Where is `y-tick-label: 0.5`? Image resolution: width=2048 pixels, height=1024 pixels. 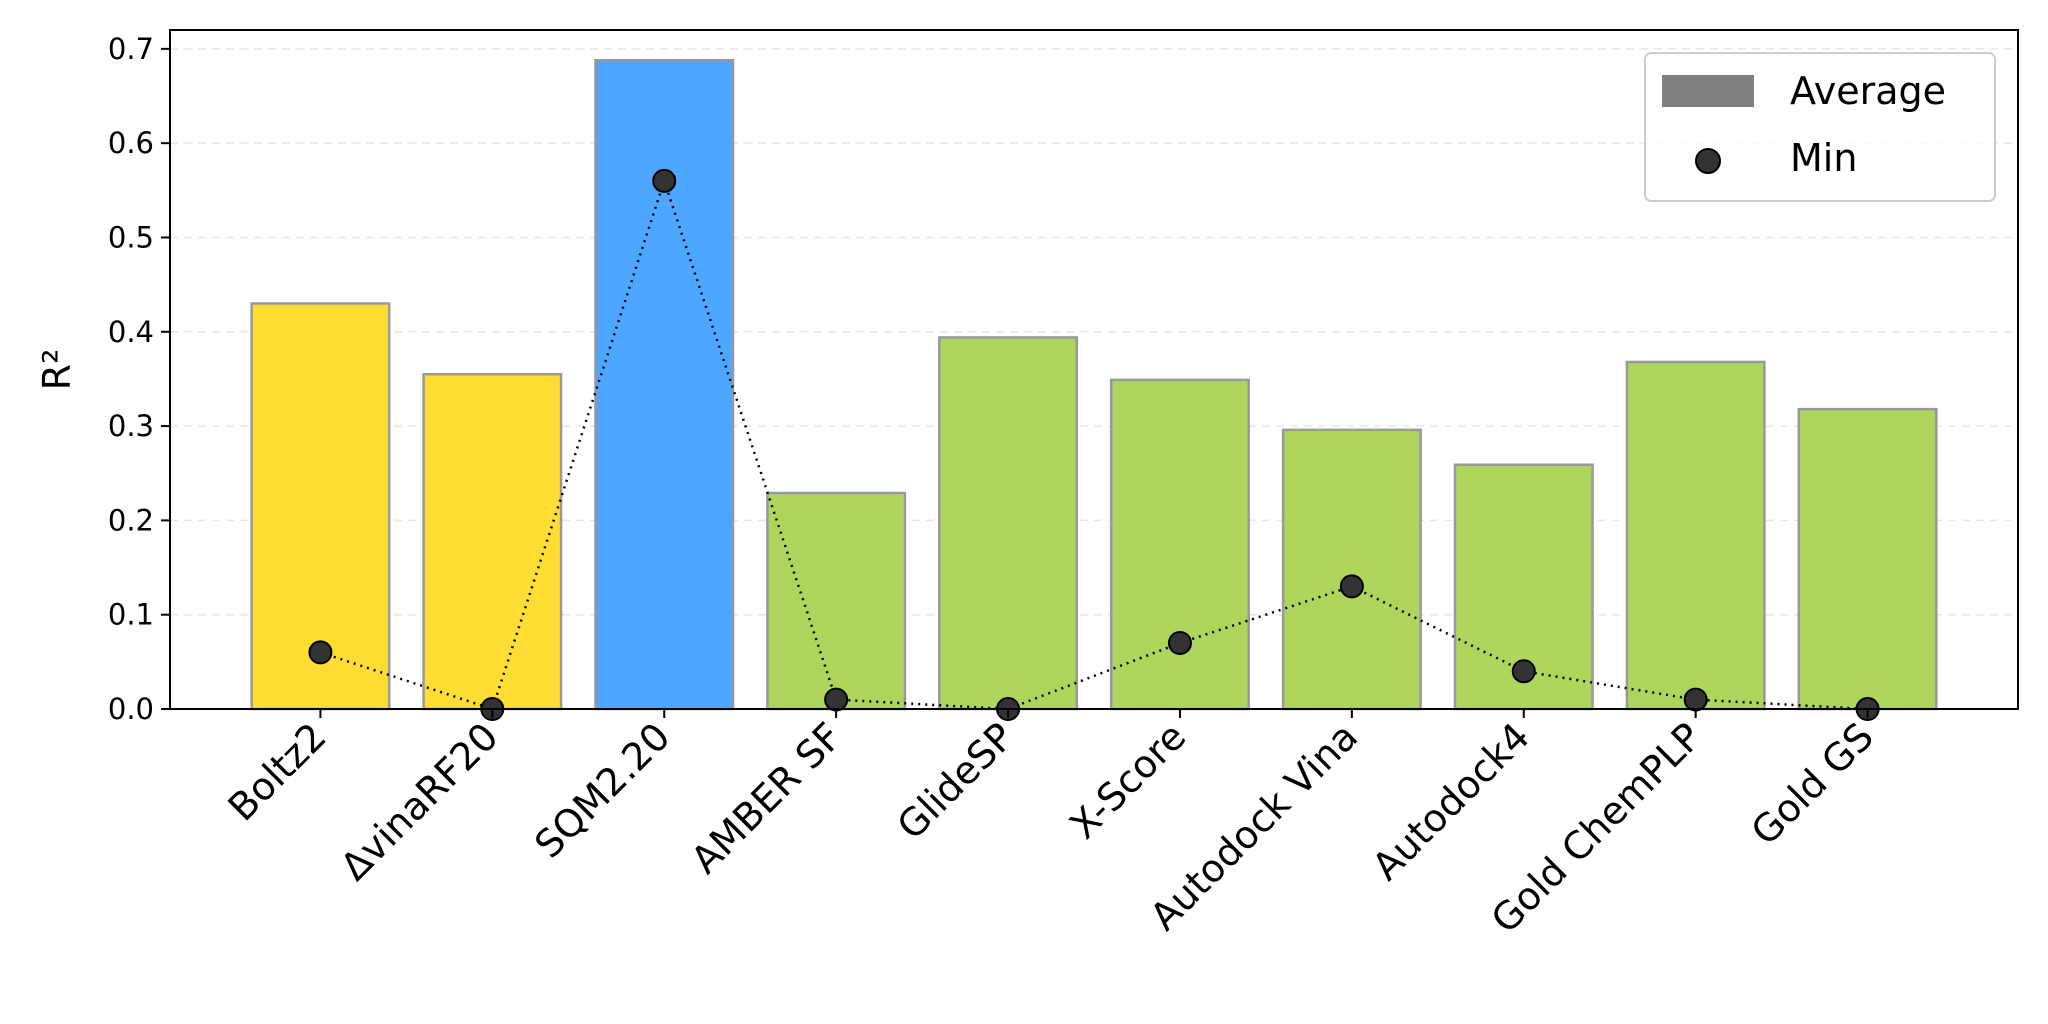
y-tick-label: 0.5 is located at coordinates (131, 237).